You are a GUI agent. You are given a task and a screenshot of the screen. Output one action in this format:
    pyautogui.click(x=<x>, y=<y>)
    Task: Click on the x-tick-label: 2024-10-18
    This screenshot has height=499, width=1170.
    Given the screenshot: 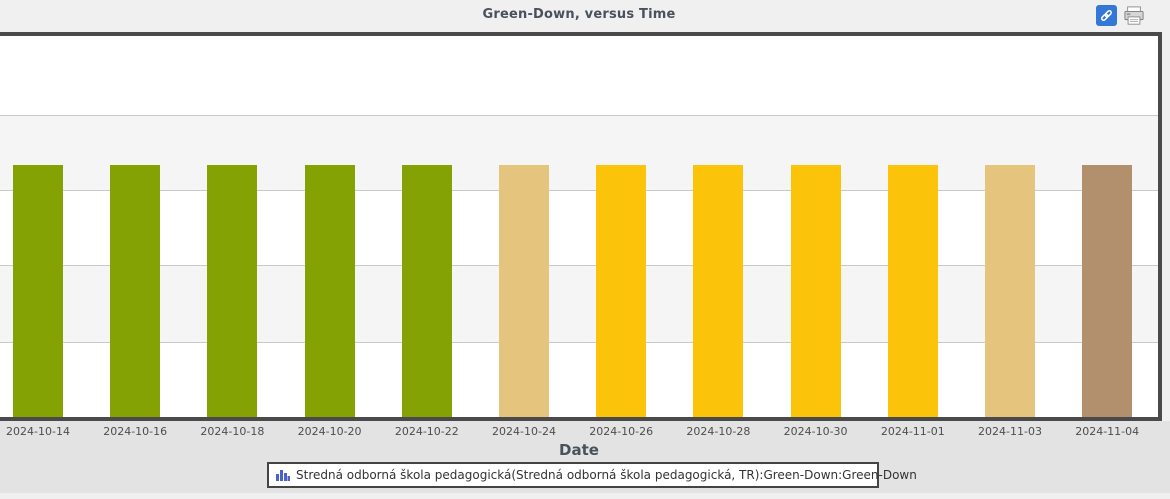 What is the action you would take?
    pyautogui.click(x=232, y=431)
    